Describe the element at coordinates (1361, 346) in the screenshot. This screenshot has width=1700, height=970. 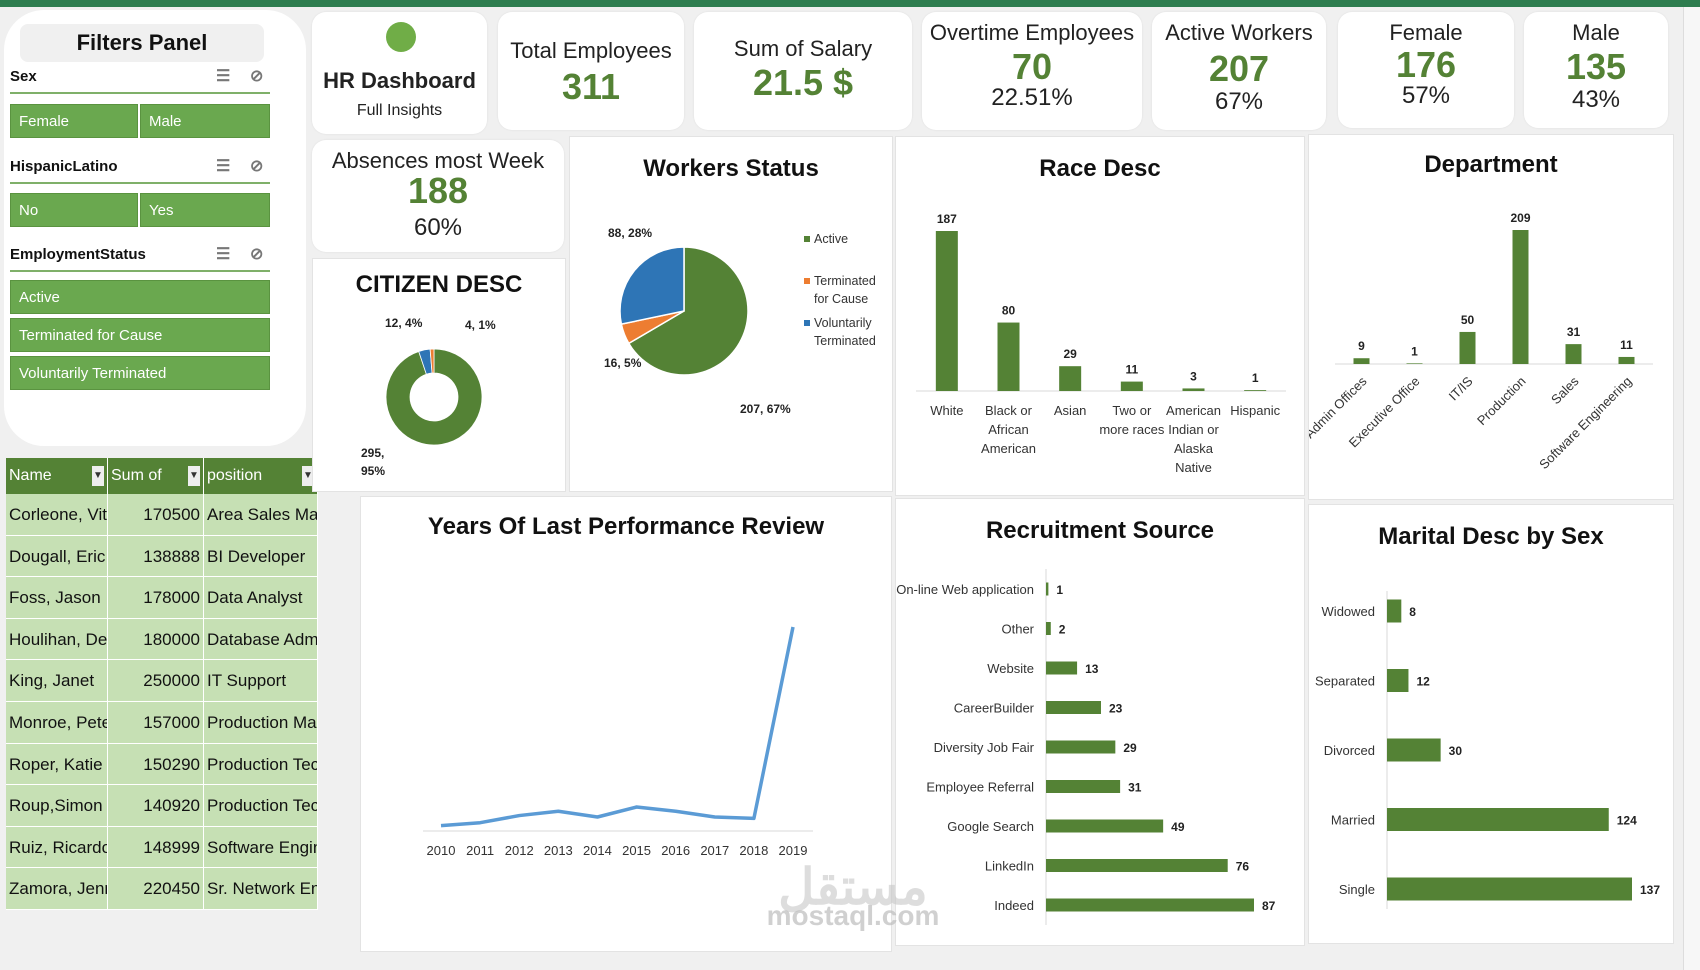
I see `bar-data-label: 9` at that location.